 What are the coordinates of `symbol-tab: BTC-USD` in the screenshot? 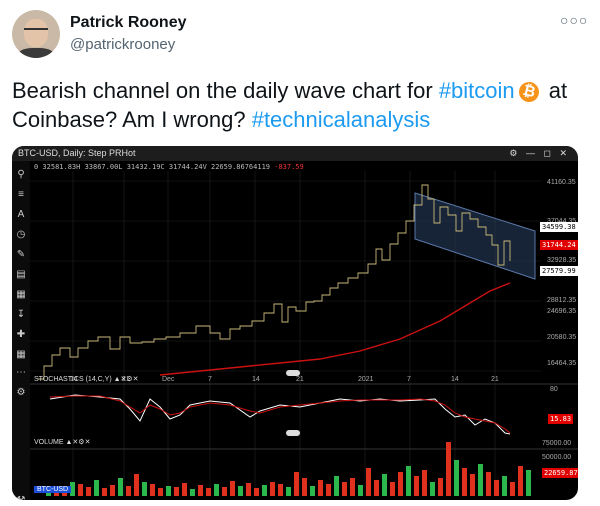 It's located at (53, 489).